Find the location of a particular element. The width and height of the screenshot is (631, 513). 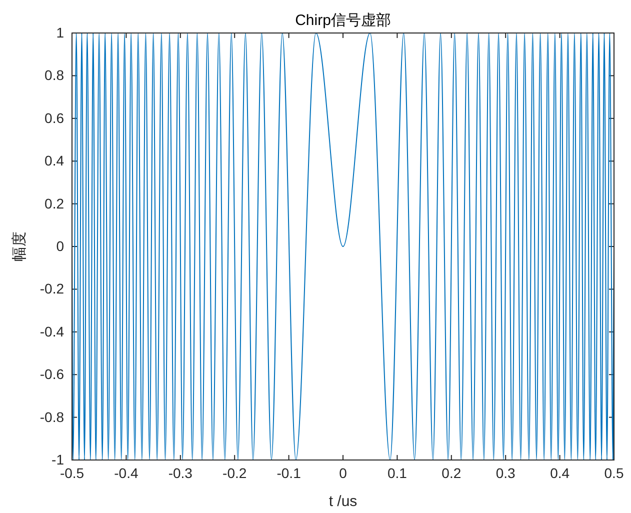

y-tick-label: 0.4 is located at coordinates (54, 160).